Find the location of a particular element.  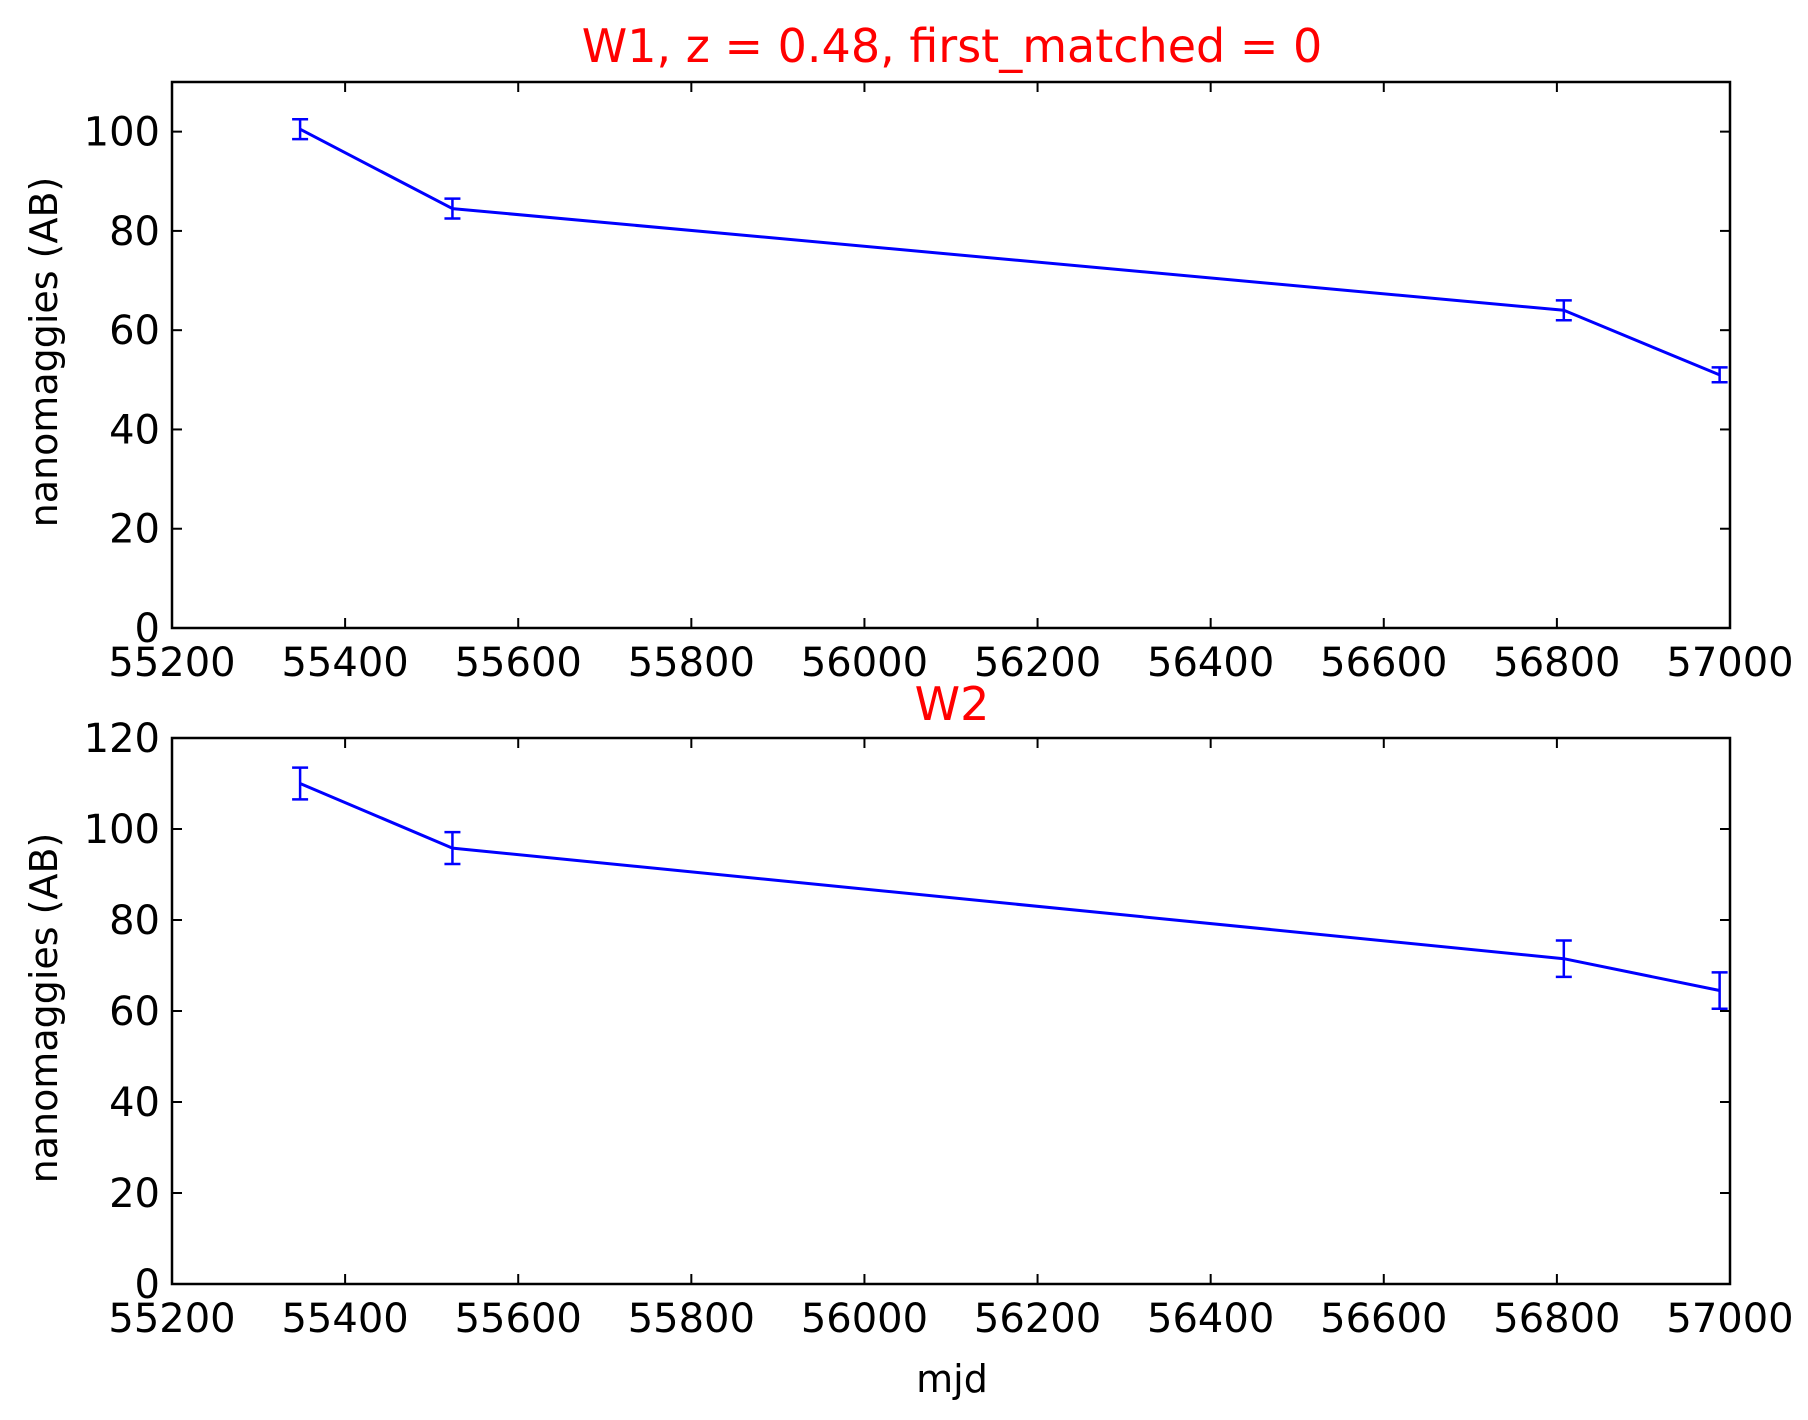

chart-title: W2 is located at coordinates (952, 704).